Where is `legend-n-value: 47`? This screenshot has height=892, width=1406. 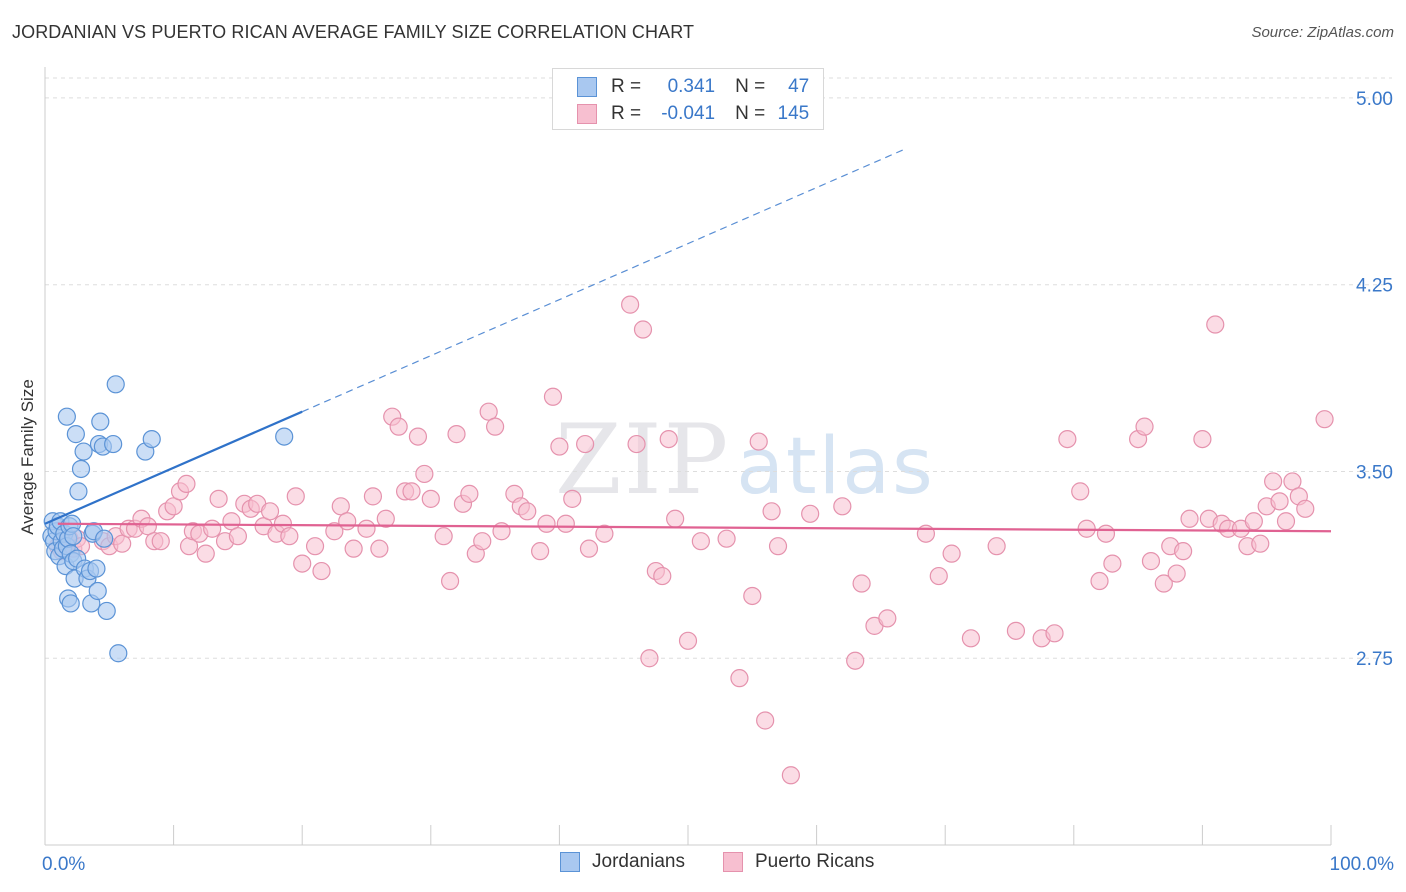 legend-n-value: 47 is located at coordinates (799, 86).